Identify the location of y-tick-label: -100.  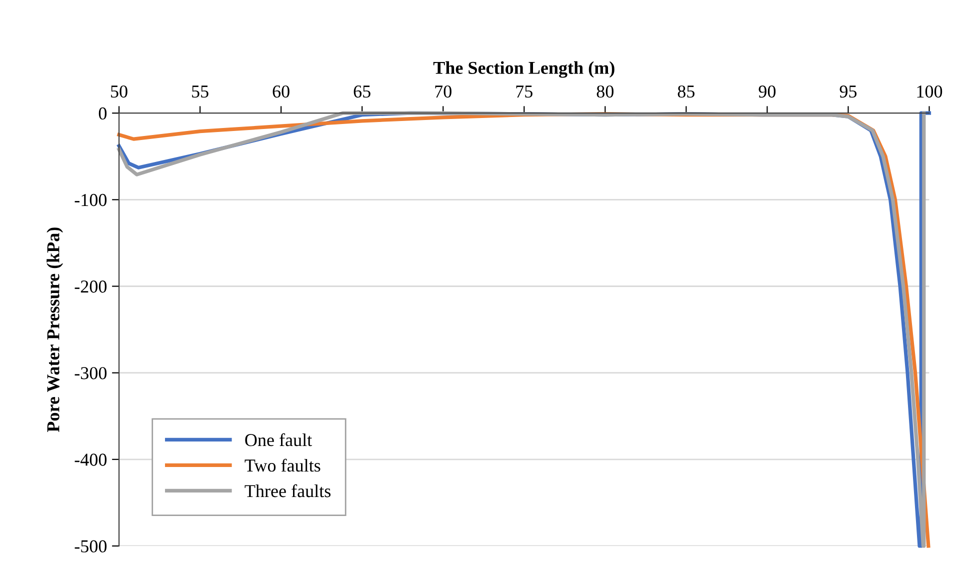
(90, 200).